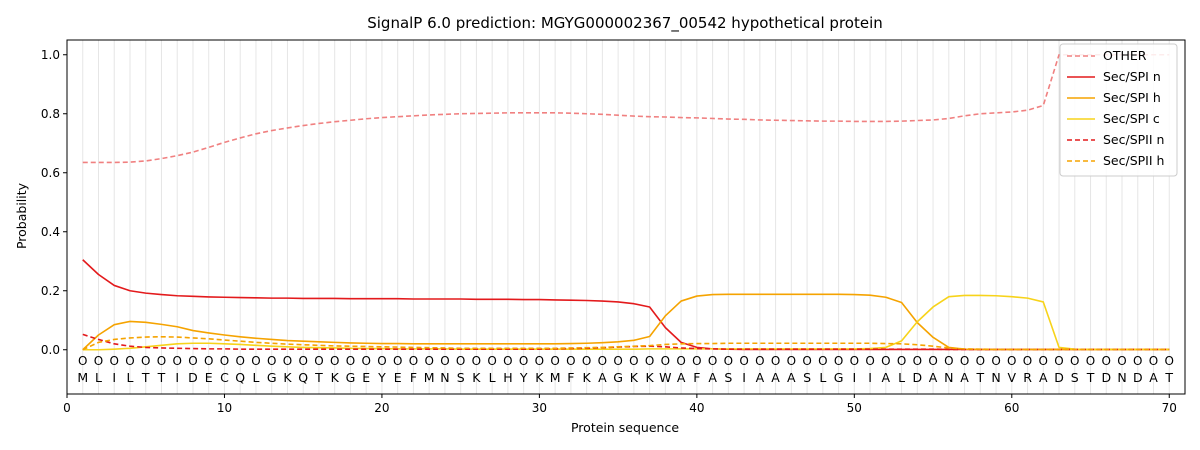 This screenshot has height=450, width=1200. Describe the element at coordinates (1132, 76) in the screenshot. I see `legend-label: Sec/SPI n` at that location.